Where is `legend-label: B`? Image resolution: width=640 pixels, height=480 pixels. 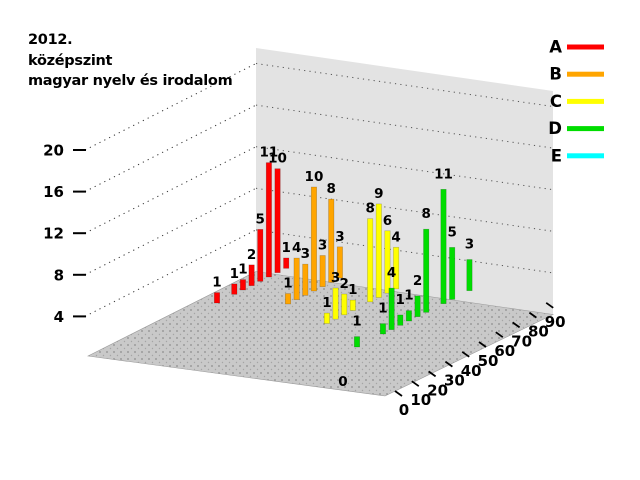 legend-label: B is located at coordinates (555, 74).